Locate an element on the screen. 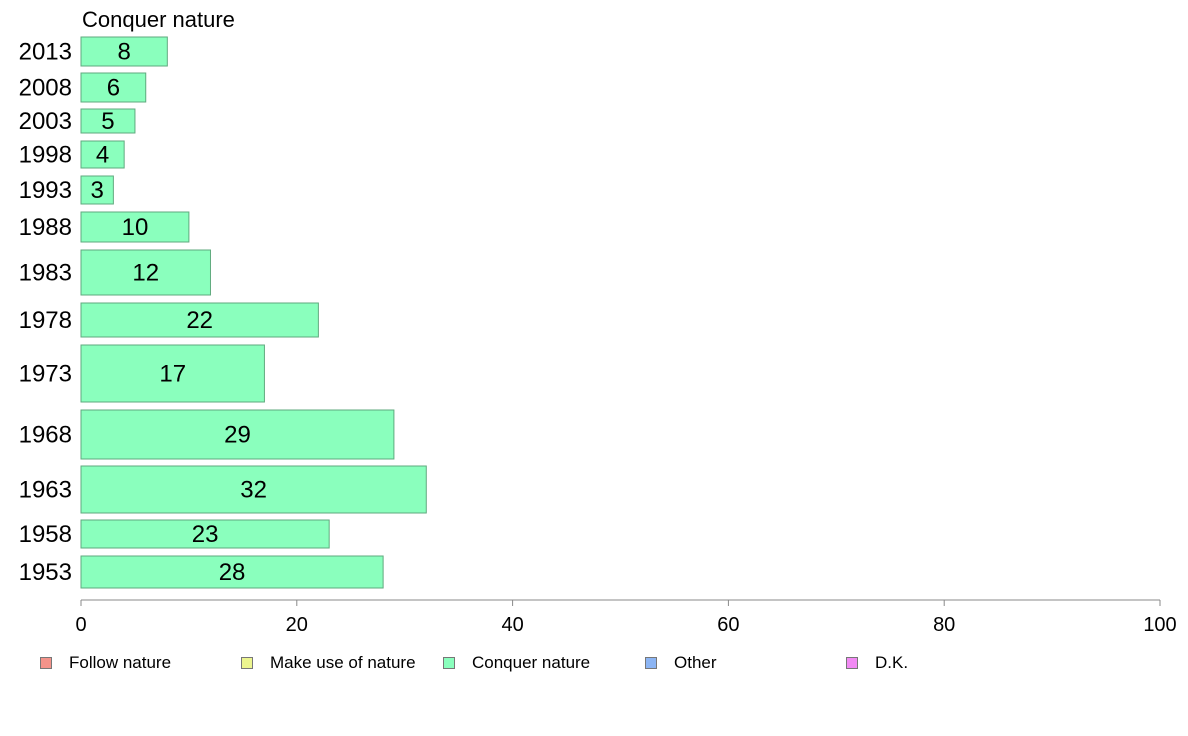 Image resolution: width=1188 pixels, height=736 pixels. bar-1983 is located at coordinates (145, 272).